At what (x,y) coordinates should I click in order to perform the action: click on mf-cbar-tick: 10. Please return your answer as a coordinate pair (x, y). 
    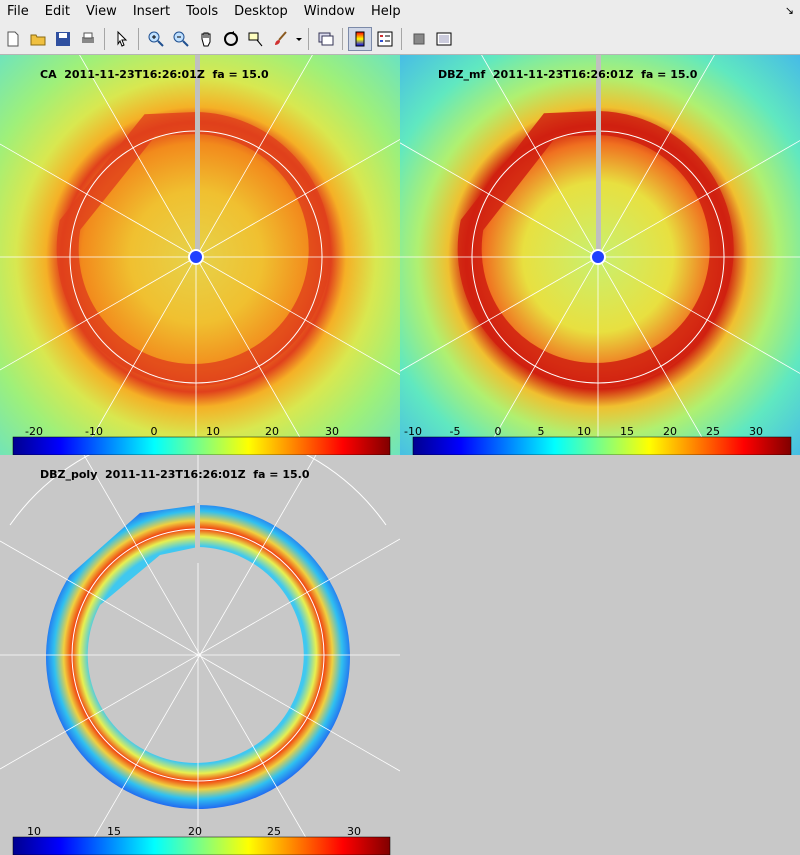
    Looking at the image, I should click on (584, 431).